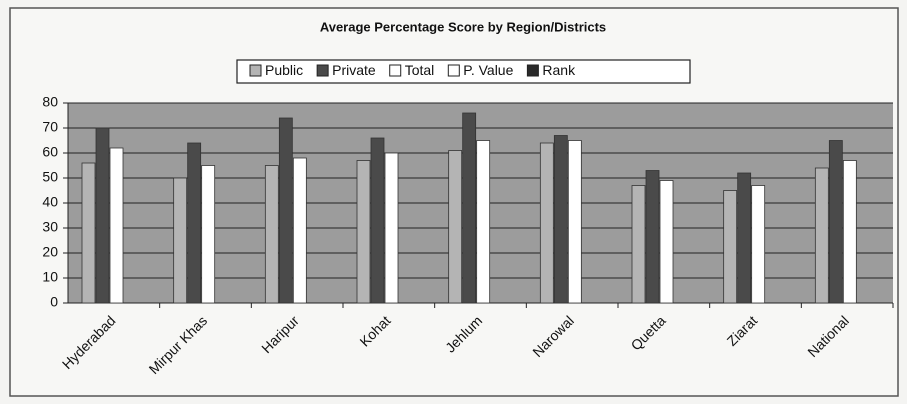 The image size is (907, 404). What do you see at coordinates (50, 102) in the screenshot?
I see `y-tick-label: 80` at bounding box center [50, 102].